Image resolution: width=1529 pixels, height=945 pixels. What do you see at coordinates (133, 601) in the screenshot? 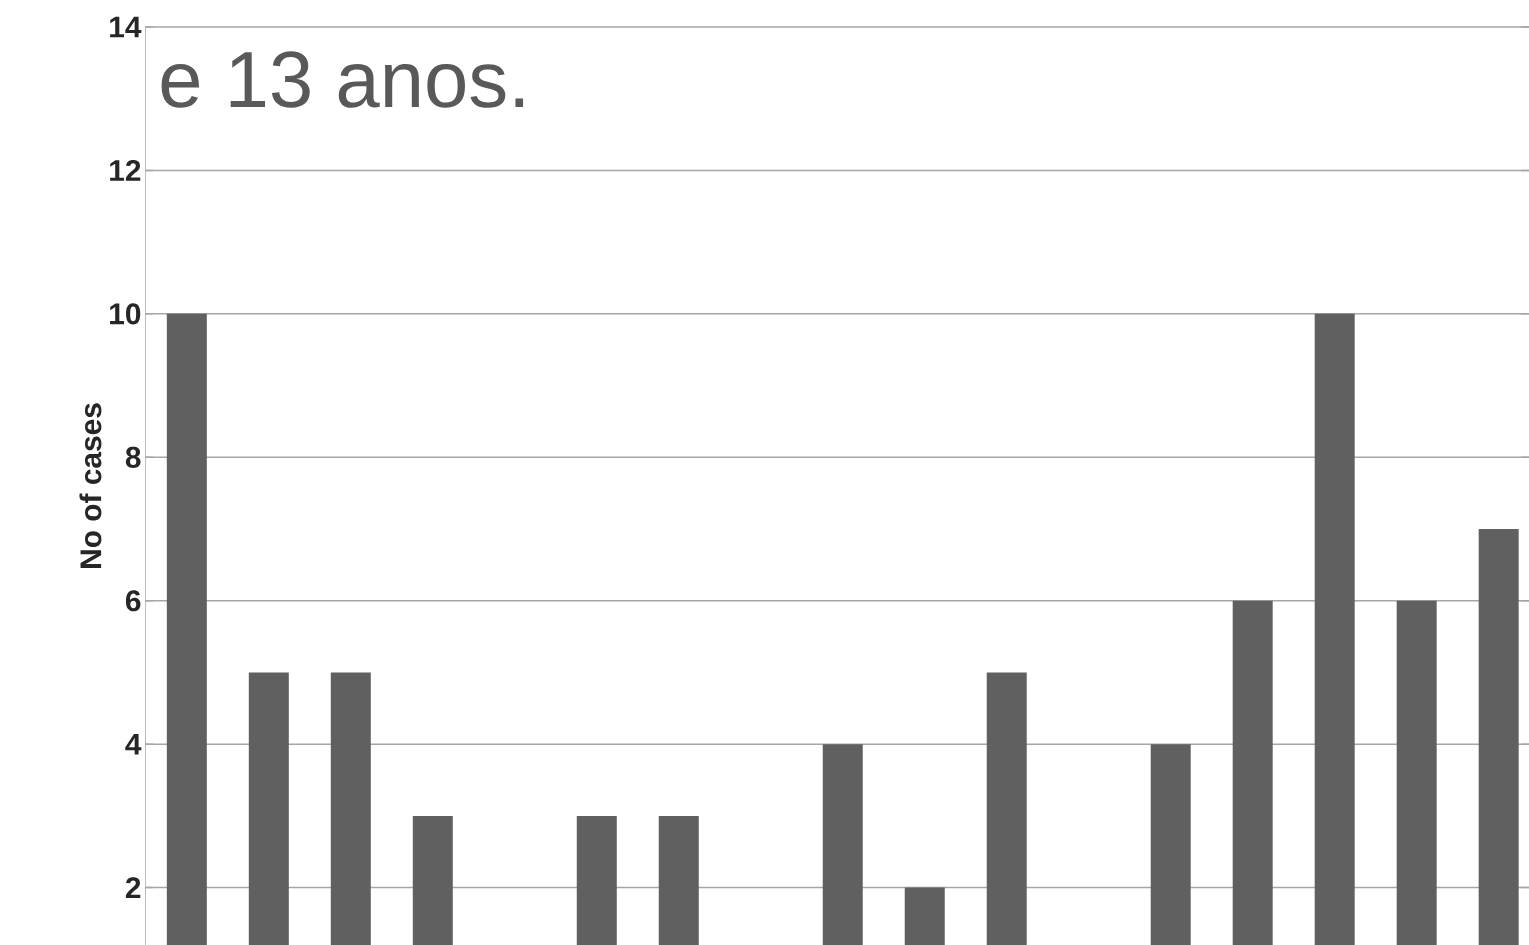
I see `y-tick-label: 6` at bounding box center [133, 601].